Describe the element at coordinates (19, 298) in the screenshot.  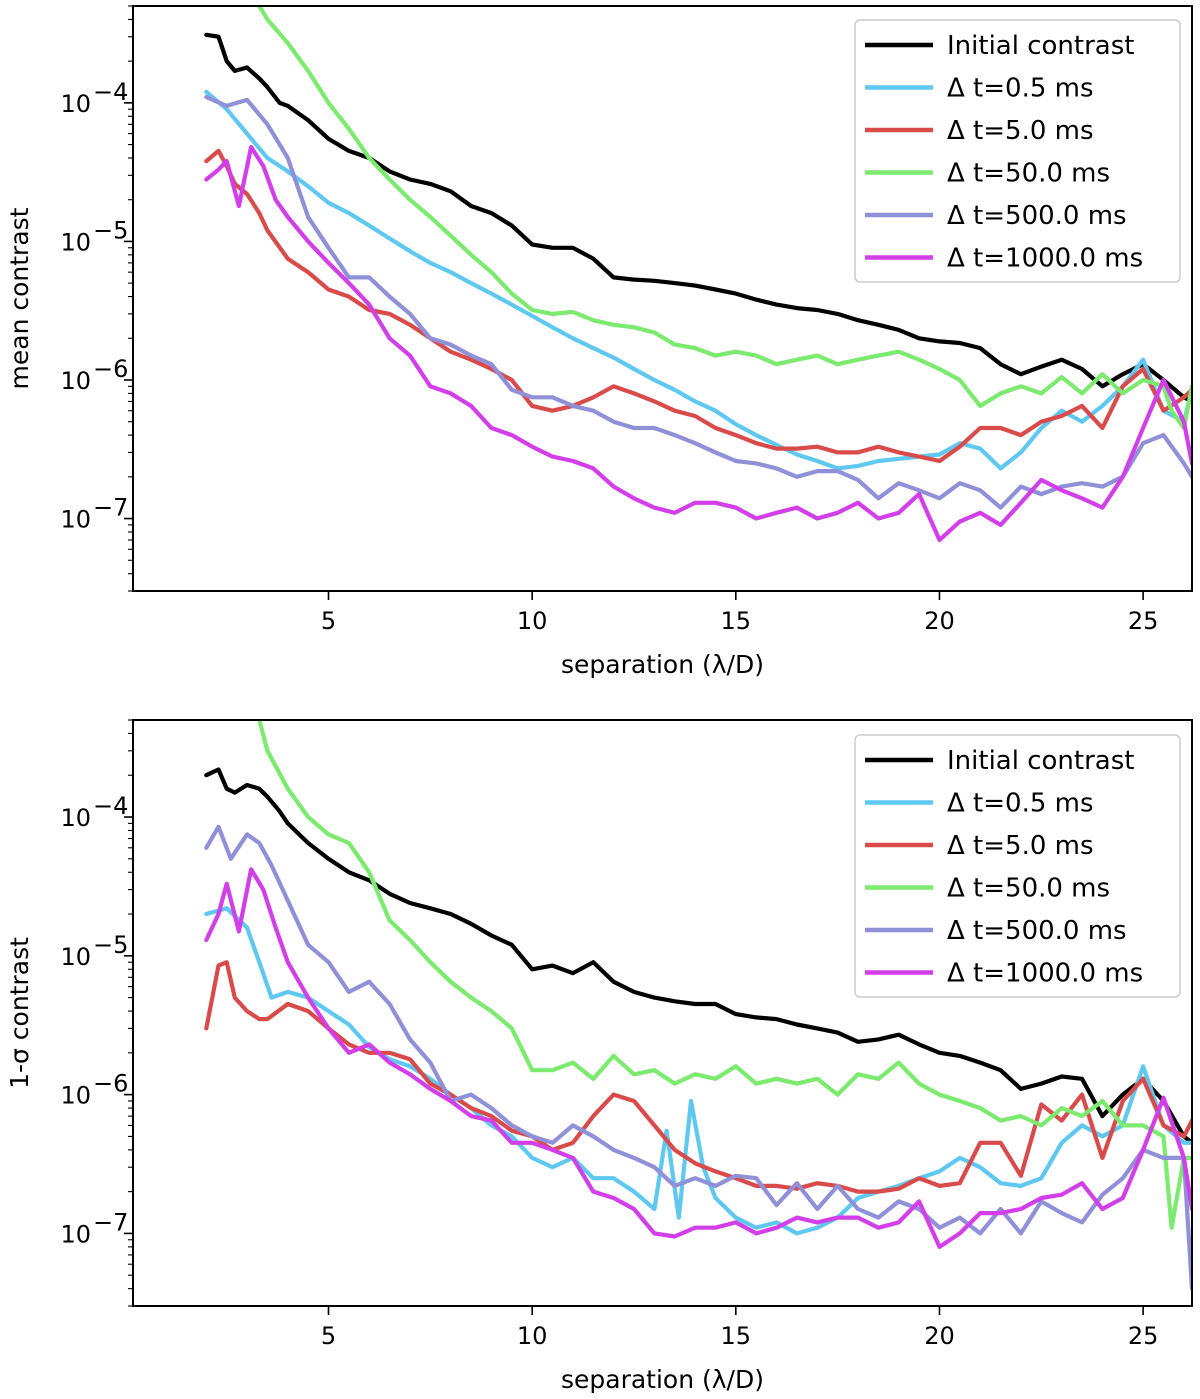
I see `y-axis-label: mean contrast` at that location.